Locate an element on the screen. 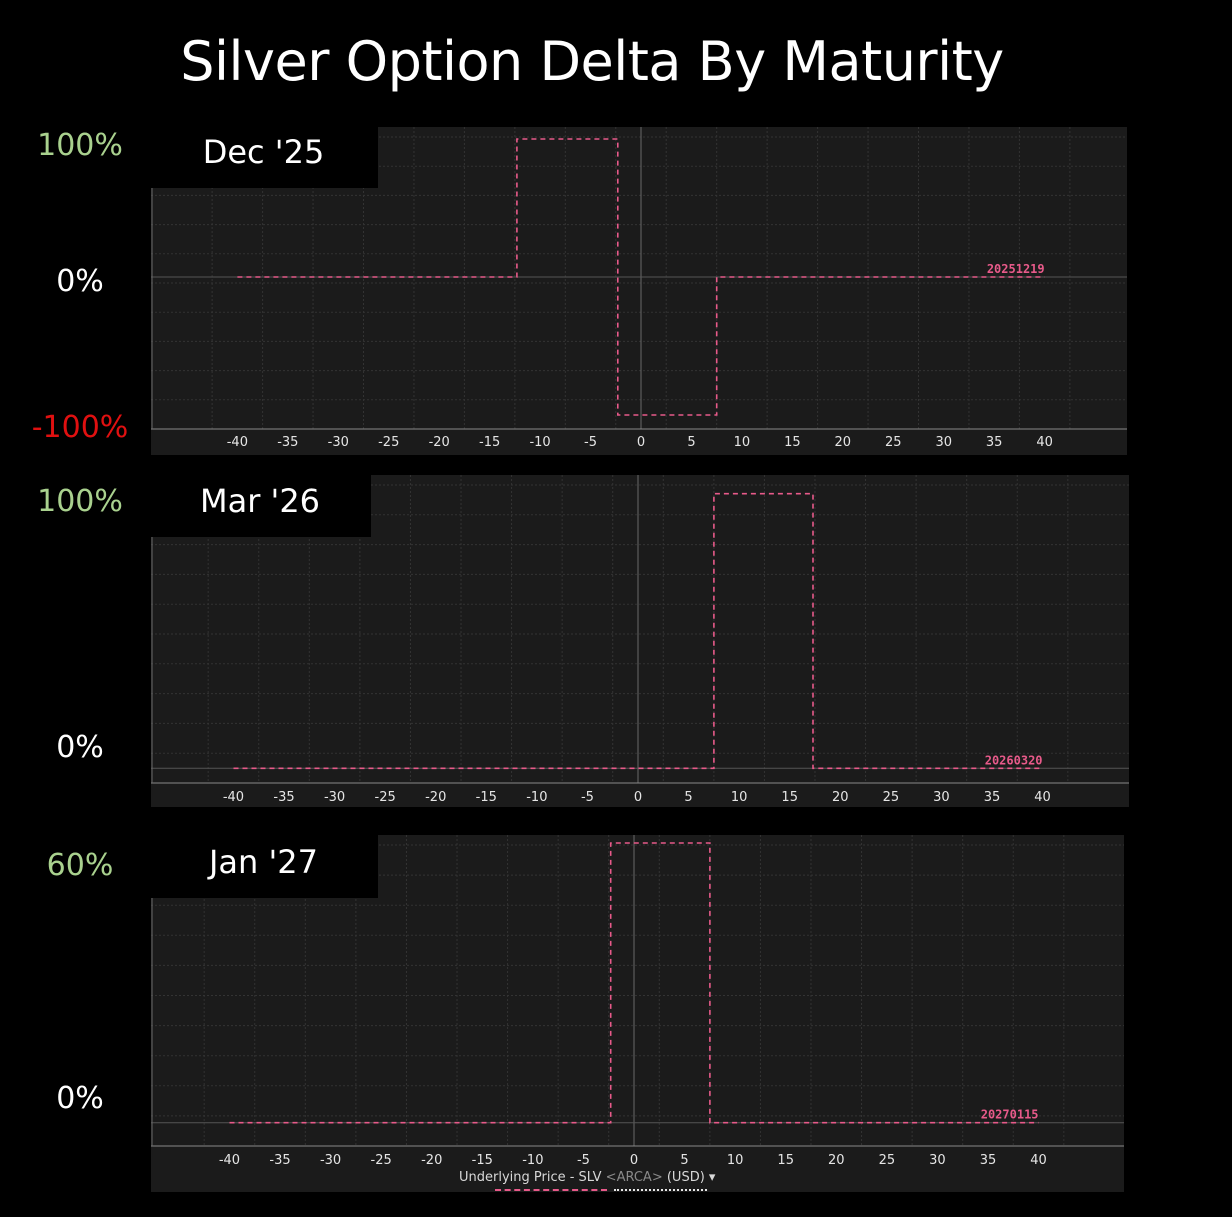 This screenshot has height=1217, width=1232. x-axis-exchange: <ARCA> is located at coordinates (634, 1177).